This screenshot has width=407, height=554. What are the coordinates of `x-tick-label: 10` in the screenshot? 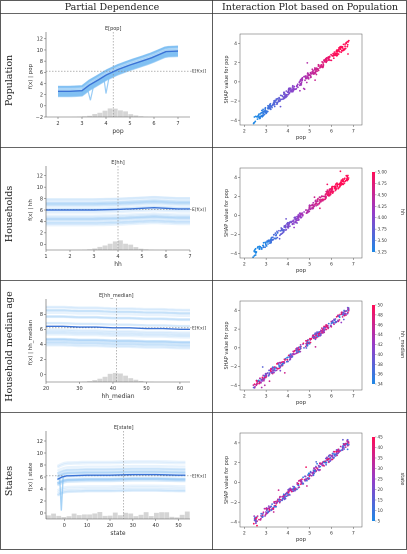 It's located at (87, 526).